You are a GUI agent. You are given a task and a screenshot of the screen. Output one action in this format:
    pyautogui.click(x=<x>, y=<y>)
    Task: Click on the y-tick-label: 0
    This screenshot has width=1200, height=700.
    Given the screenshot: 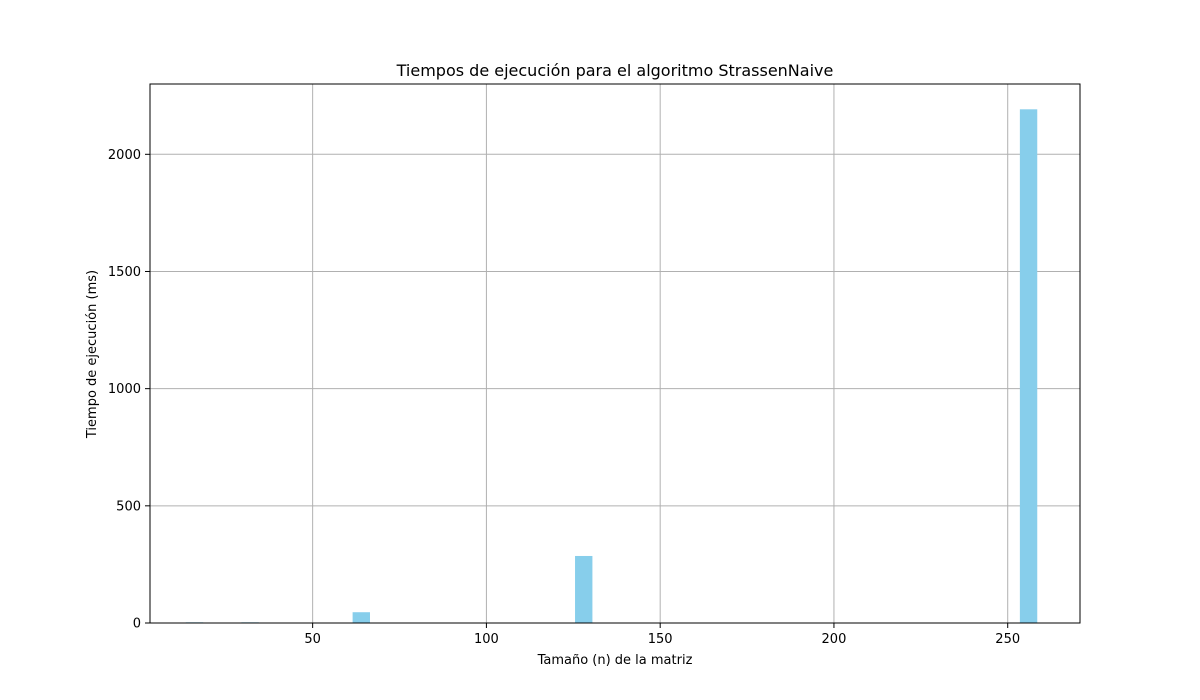 What is the action you would take?
    pyautogui.click(x=137, y=624)
    